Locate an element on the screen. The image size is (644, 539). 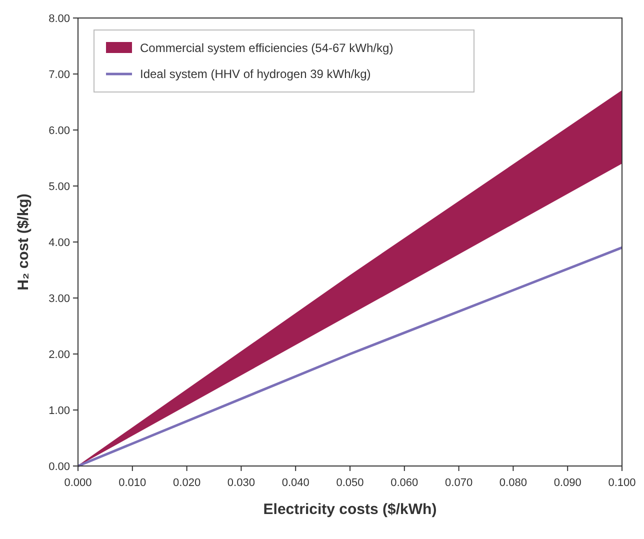
x-tick-label: 0.060 is located at coordinates (404, 483).